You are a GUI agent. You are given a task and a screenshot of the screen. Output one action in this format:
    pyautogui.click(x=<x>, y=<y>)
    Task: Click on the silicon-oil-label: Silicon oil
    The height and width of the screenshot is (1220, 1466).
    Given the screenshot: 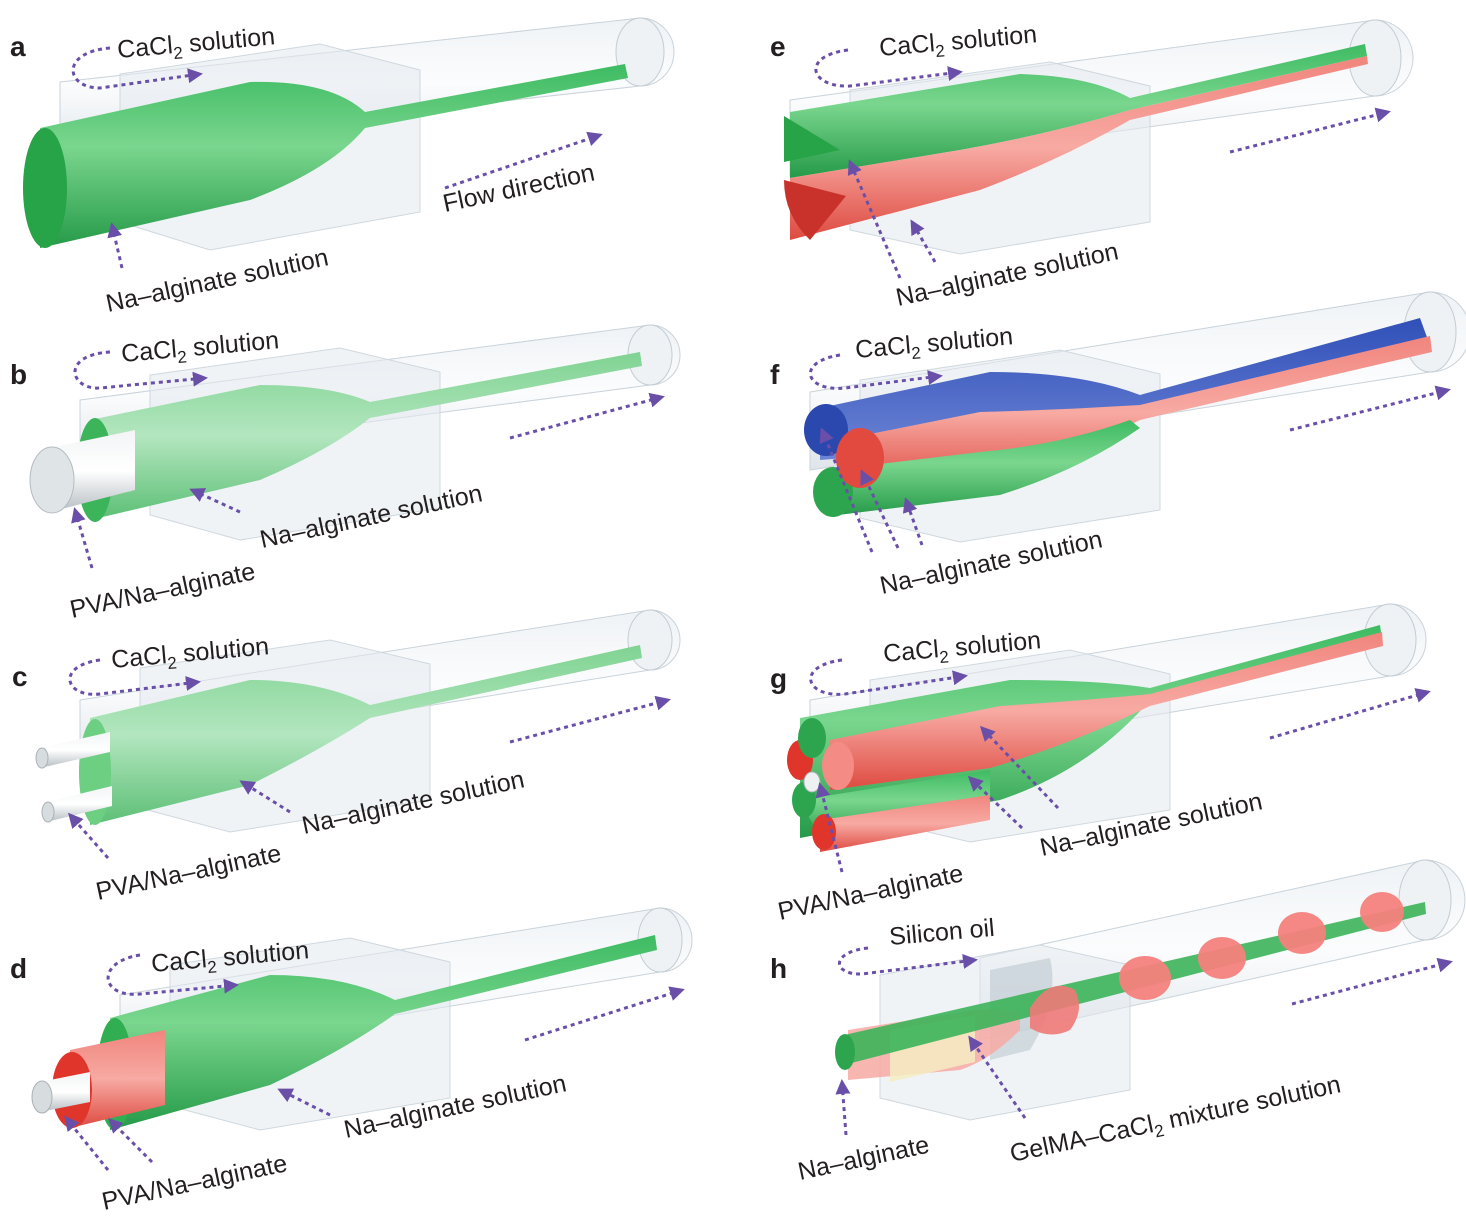 What is the action you would take?
    pyautogui.click(x=942, y=932)
    